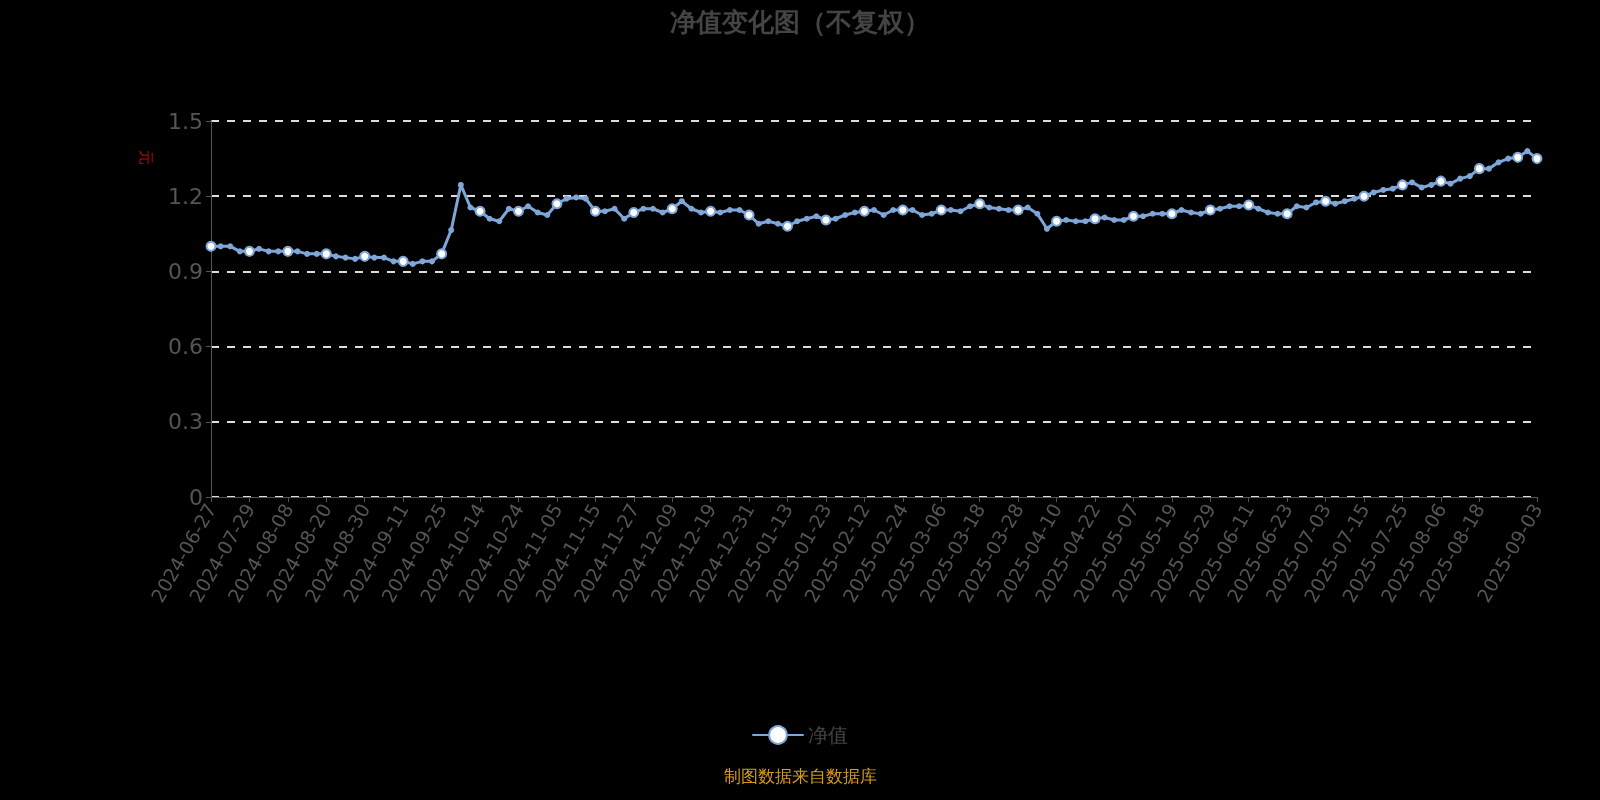 The height and width of the screenshot is (800, 1600). What do you see at coordinates (185, 121) in the screenshot?
I see `y-tick-label: 1.5` at bounding box center [185, 121].